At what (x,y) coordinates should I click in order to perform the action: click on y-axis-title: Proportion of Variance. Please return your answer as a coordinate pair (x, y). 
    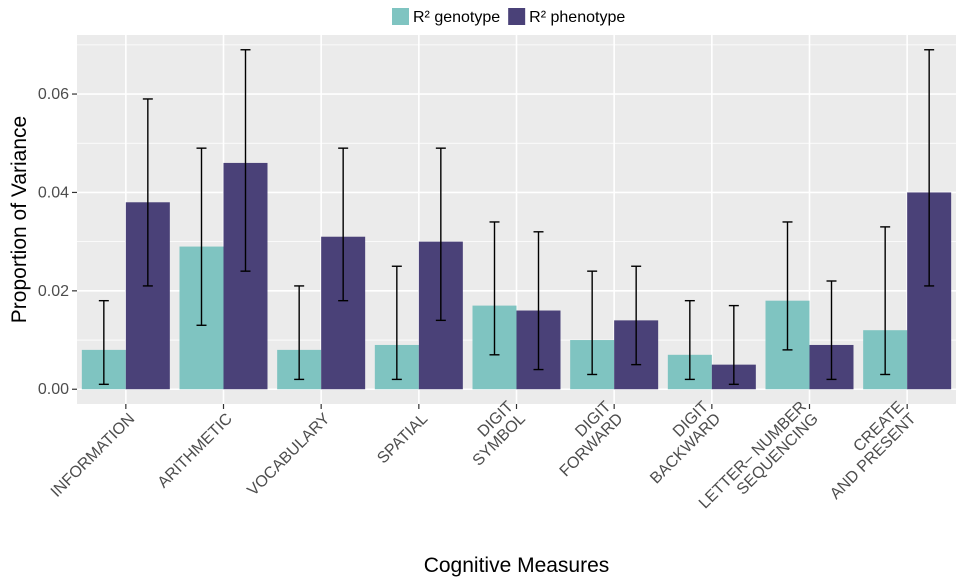
    Looking at the image, I should click on (19, 219).